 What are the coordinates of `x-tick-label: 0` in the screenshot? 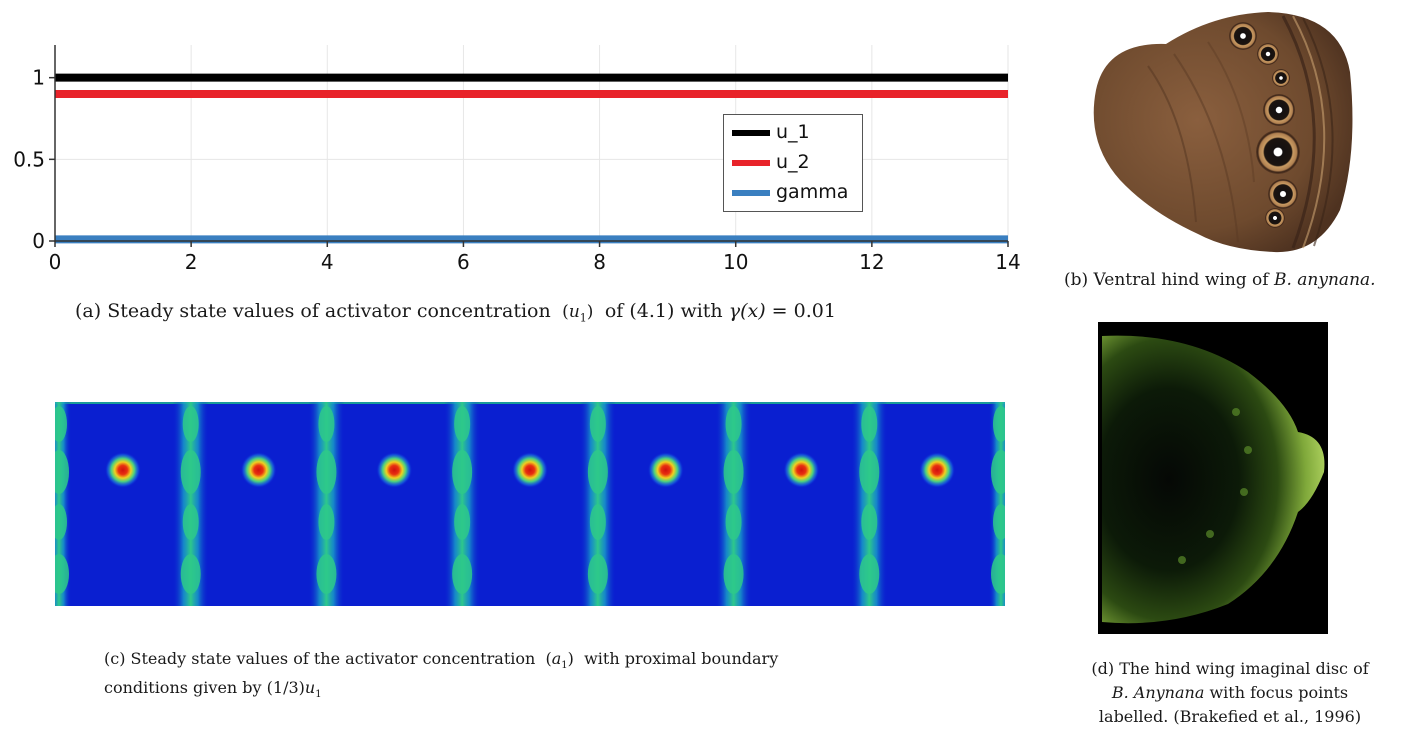 It's located at (55, 262).